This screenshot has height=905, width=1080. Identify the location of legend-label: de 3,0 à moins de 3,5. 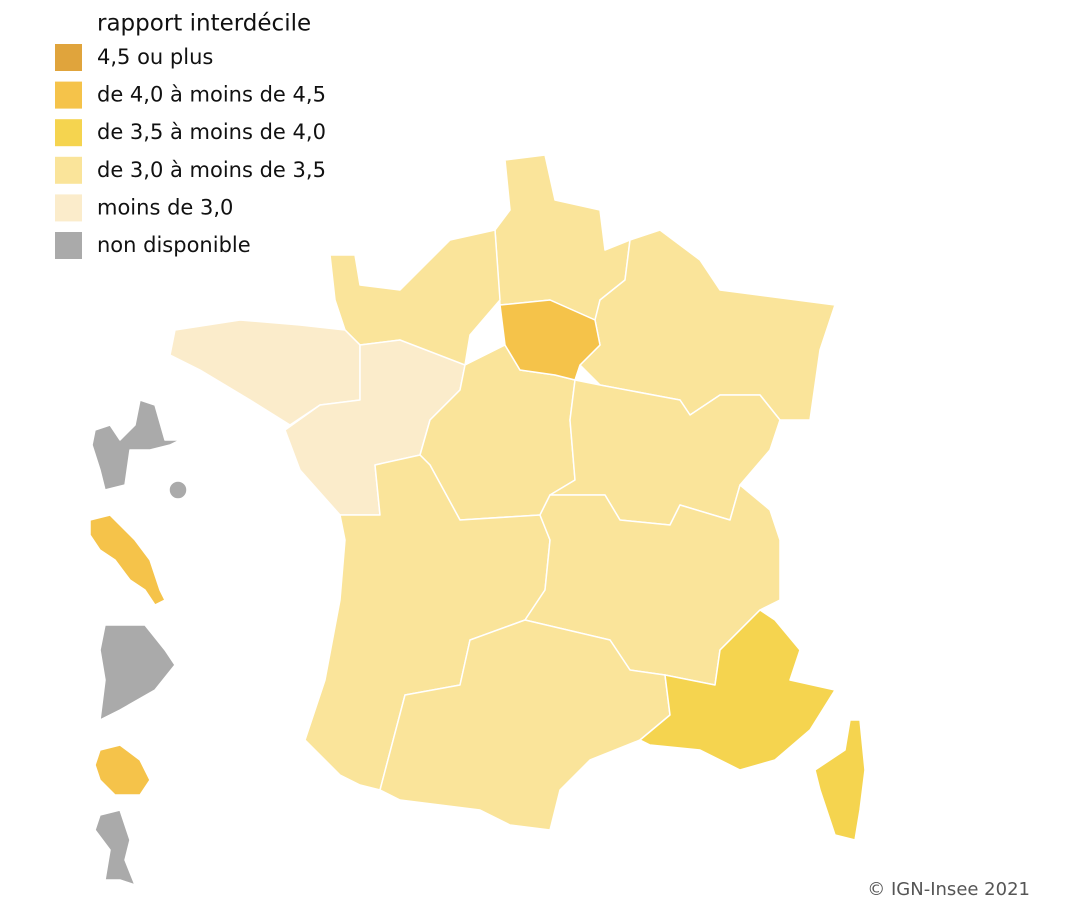
(211, 170).